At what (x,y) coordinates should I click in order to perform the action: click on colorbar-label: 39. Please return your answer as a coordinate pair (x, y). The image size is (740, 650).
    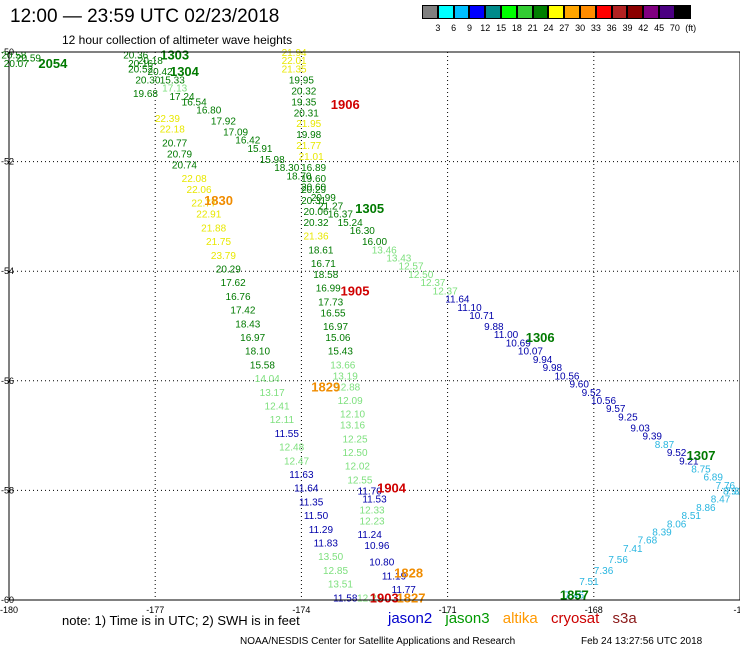
    Looking at the image, I should click on (627, 28).